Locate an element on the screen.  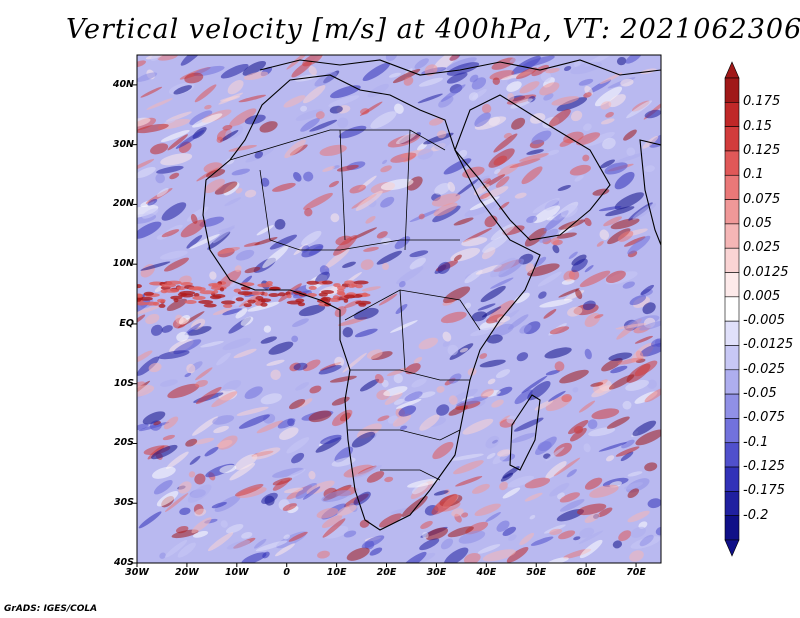
lat-label: 40N is located at coordinates (123, 84).